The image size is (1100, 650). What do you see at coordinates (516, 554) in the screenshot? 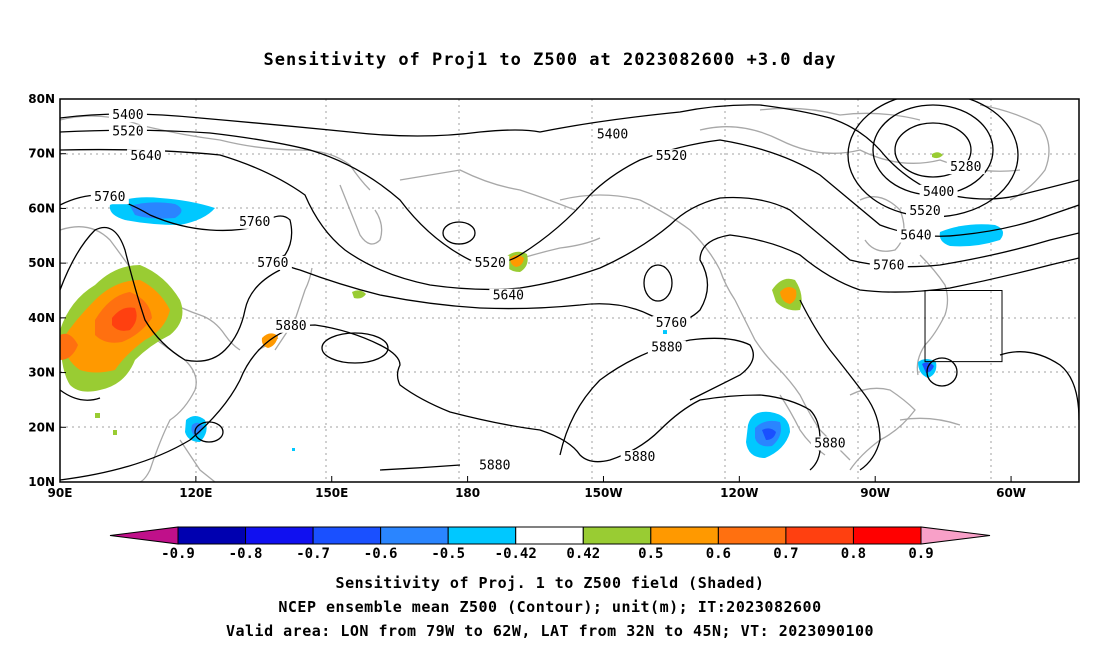
I see `colorbar-label: -0.42` at bounding box center [516, 554].